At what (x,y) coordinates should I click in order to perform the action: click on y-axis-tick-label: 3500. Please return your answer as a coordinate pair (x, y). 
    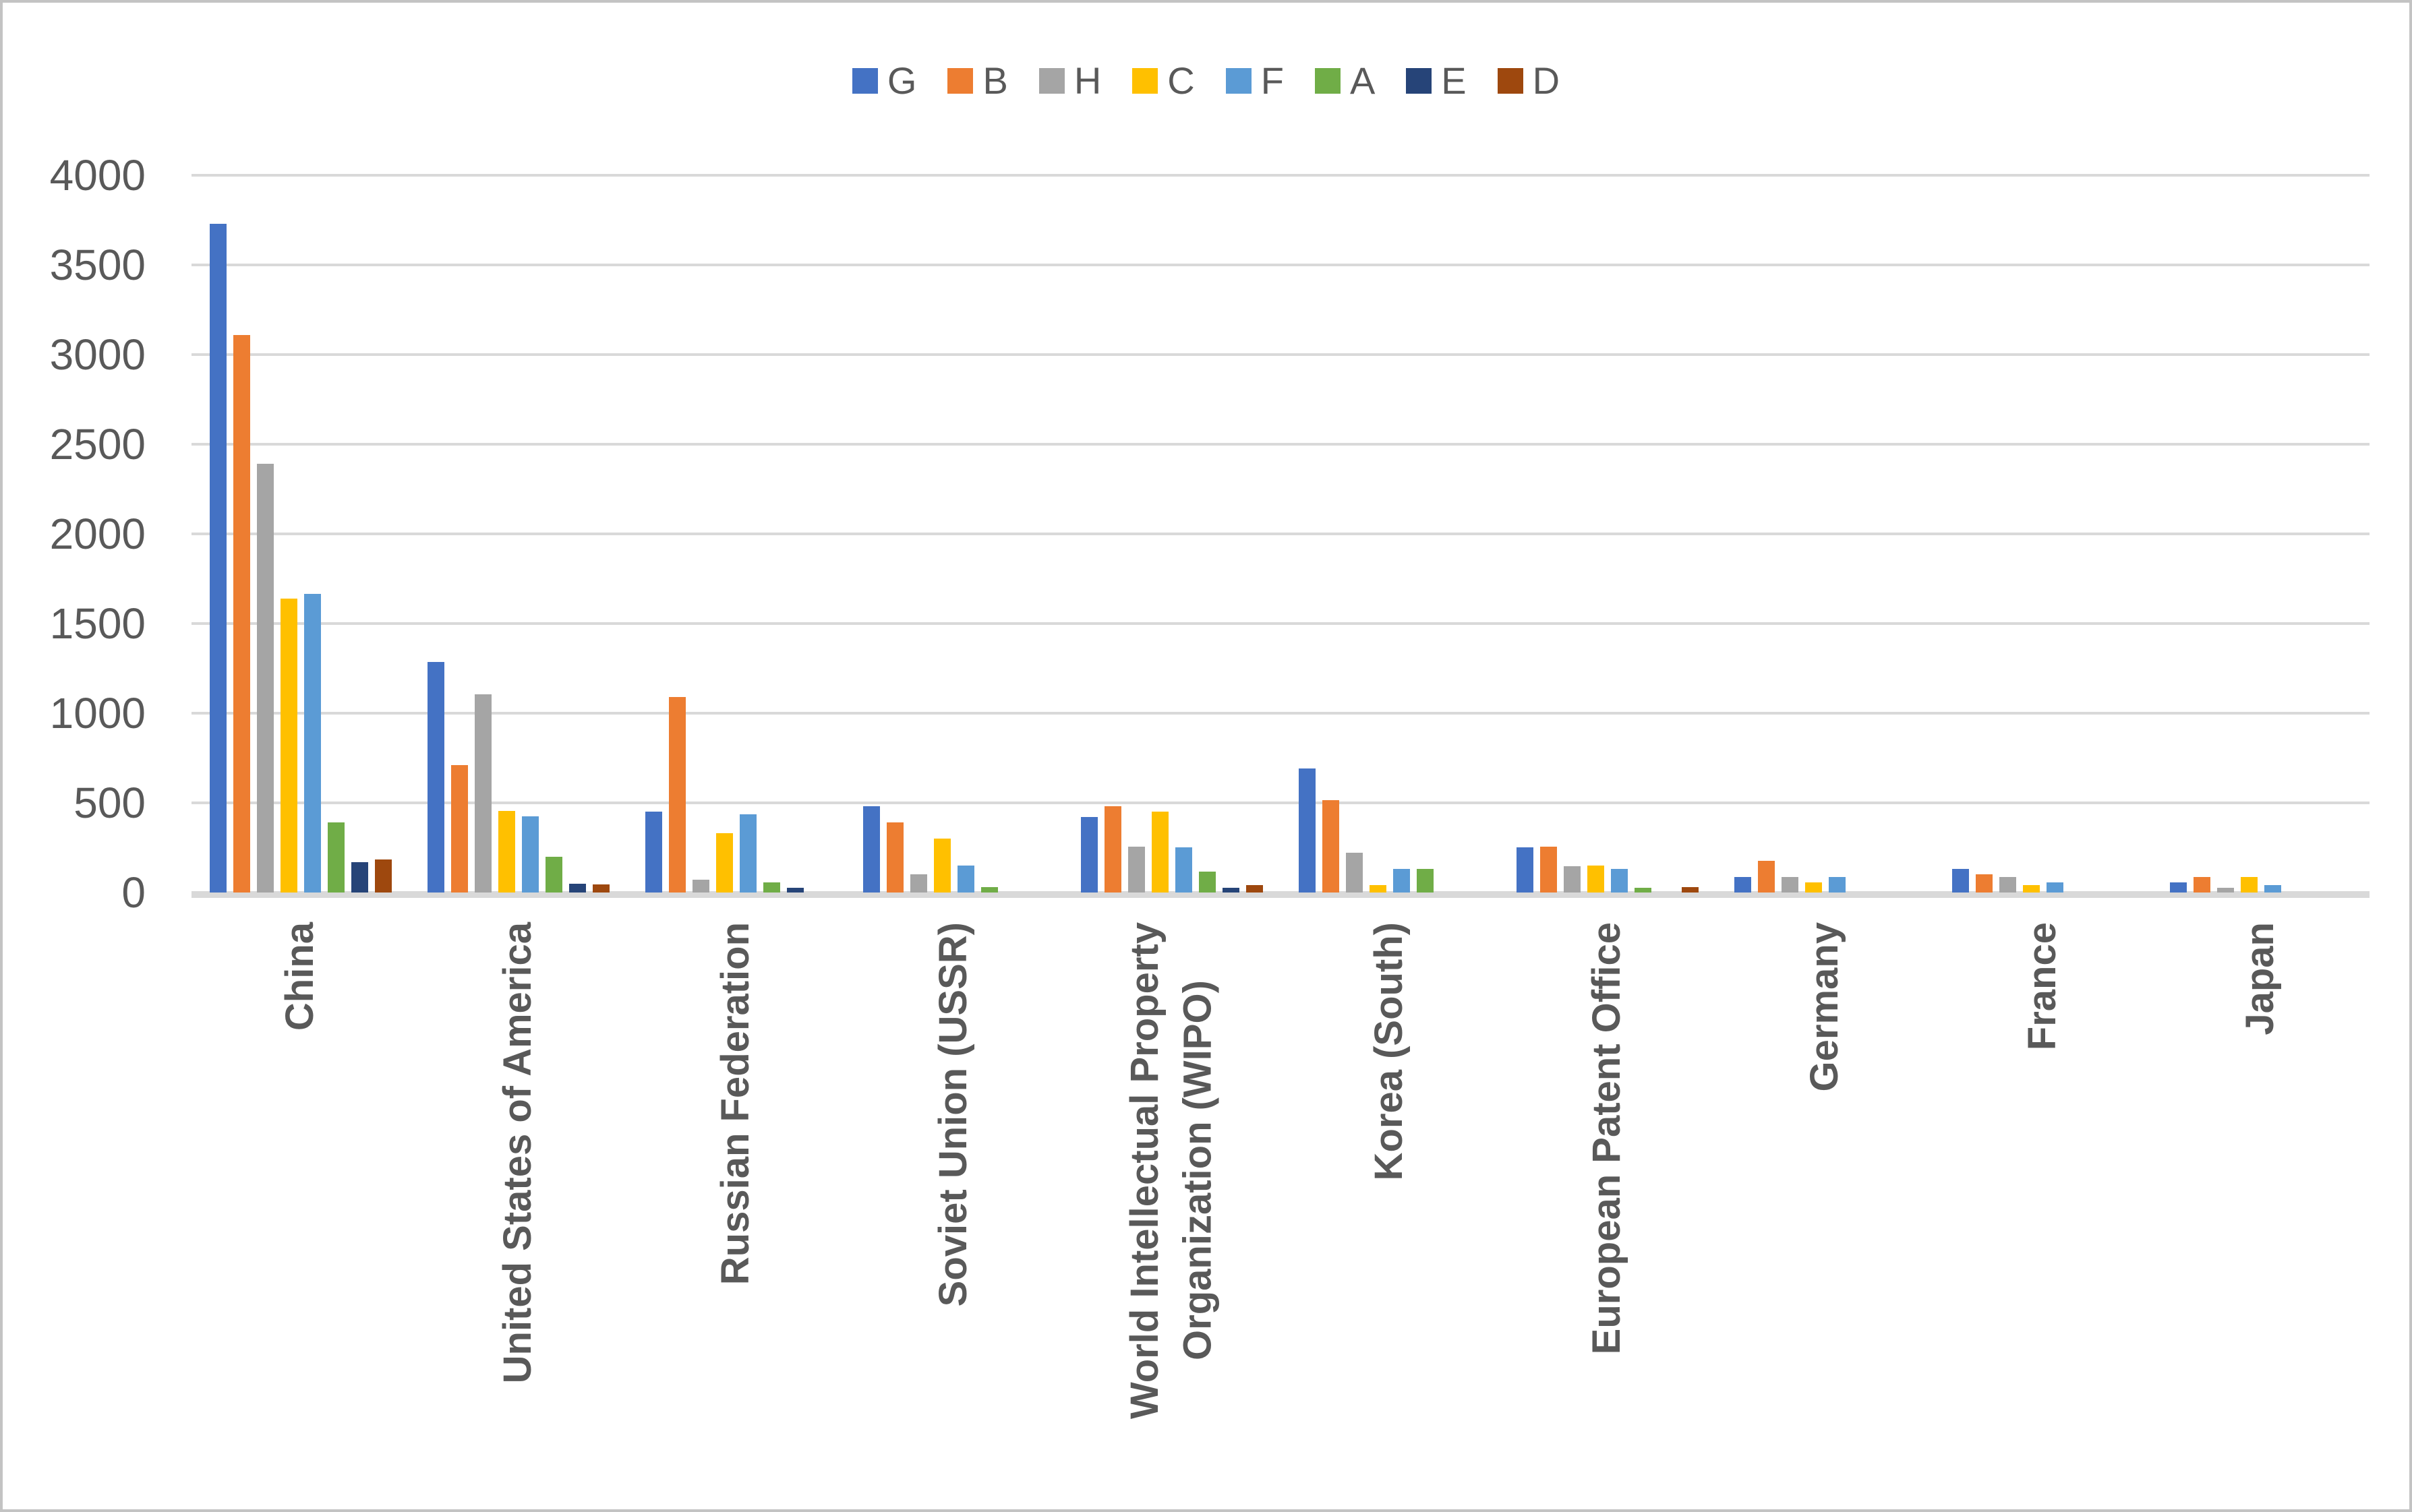
    Looking at the image, I should click on (97, 265).